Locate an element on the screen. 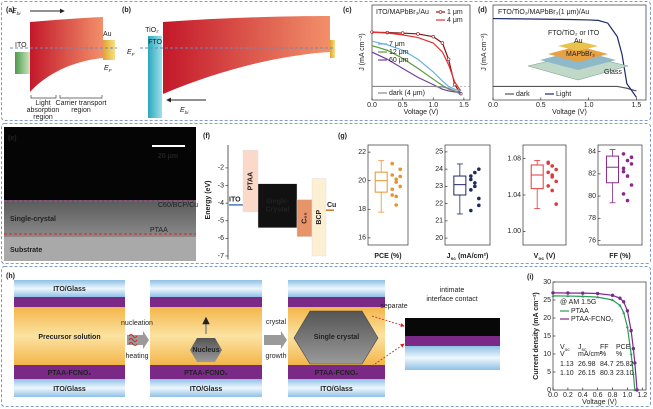  x-tick-label: 1.0 is located at coordinates (433, 105).